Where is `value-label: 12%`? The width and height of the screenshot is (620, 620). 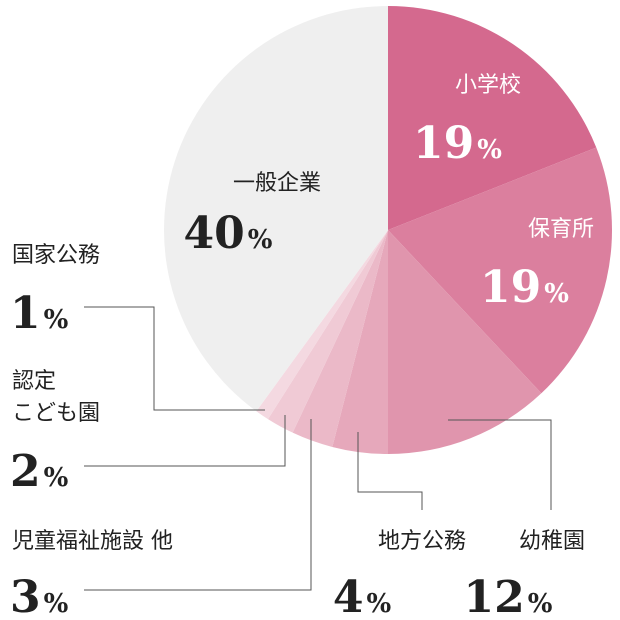 value-label: 12% is located at coordinates (508, 596).